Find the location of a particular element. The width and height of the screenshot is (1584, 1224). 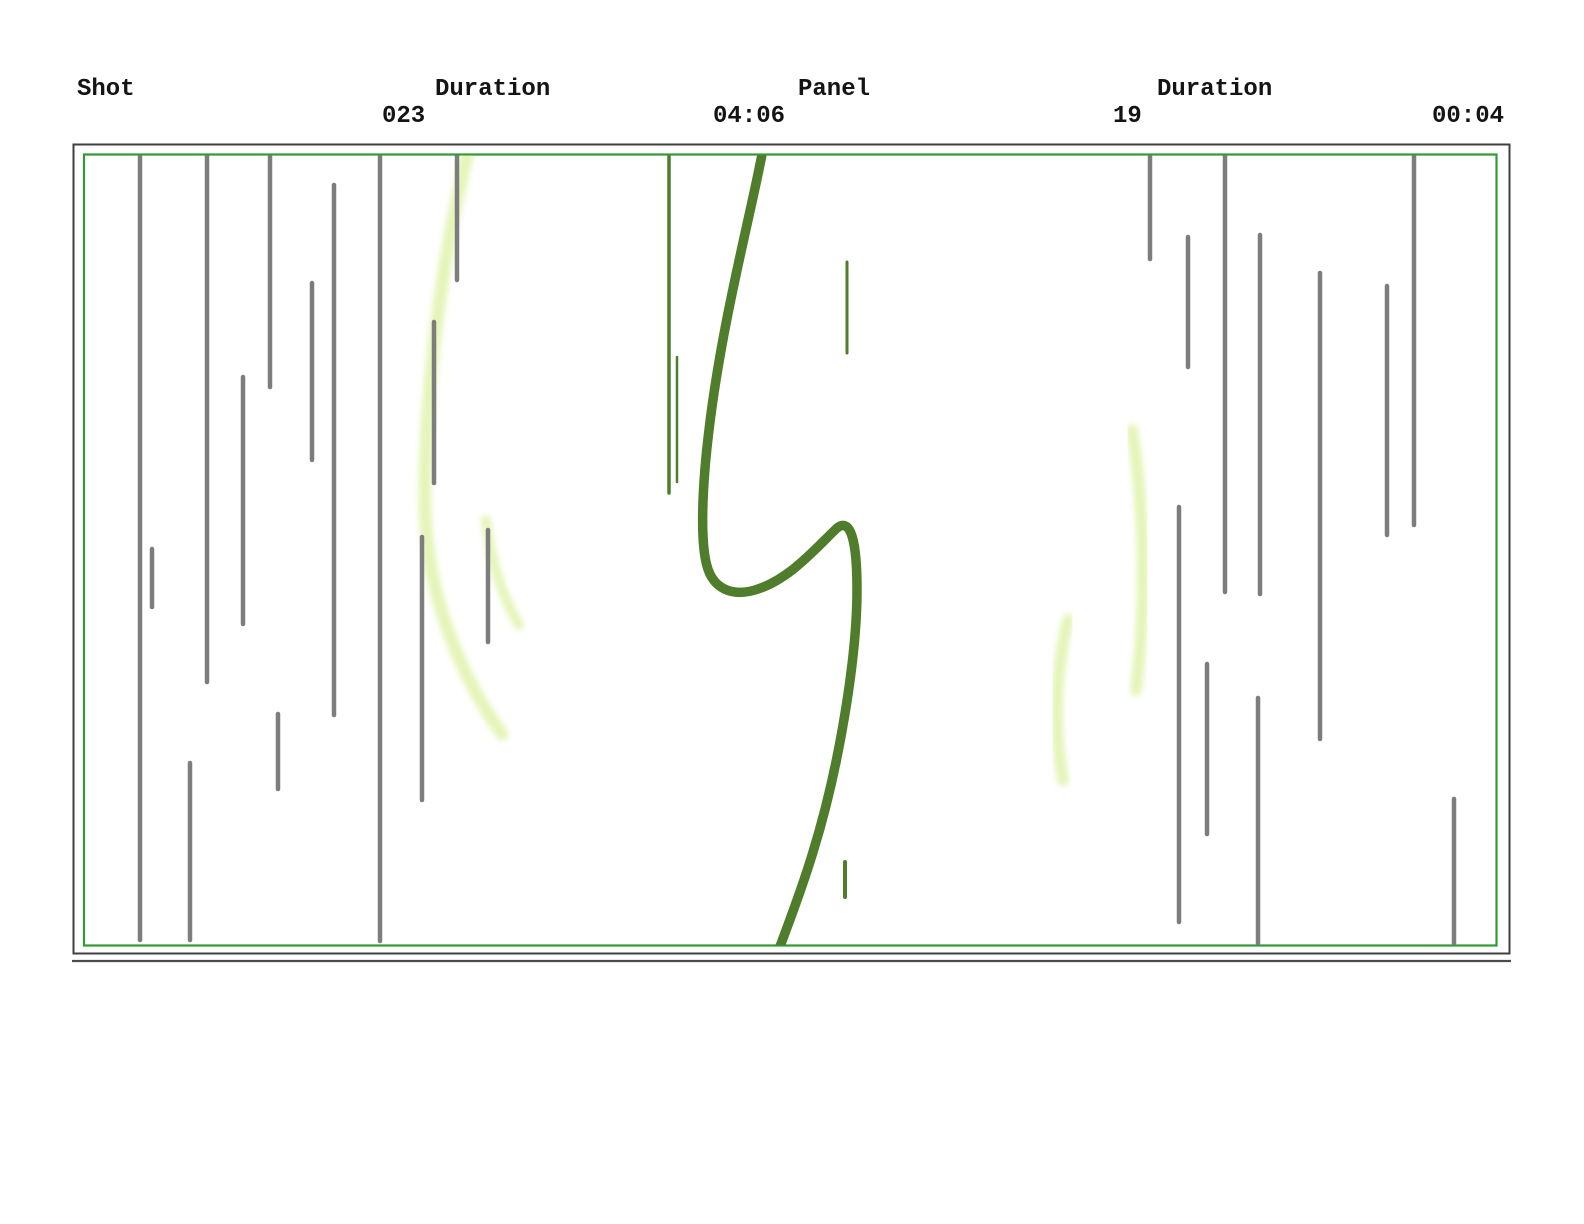

duration-label-2: Duration is located at coordinates (1215, 89).